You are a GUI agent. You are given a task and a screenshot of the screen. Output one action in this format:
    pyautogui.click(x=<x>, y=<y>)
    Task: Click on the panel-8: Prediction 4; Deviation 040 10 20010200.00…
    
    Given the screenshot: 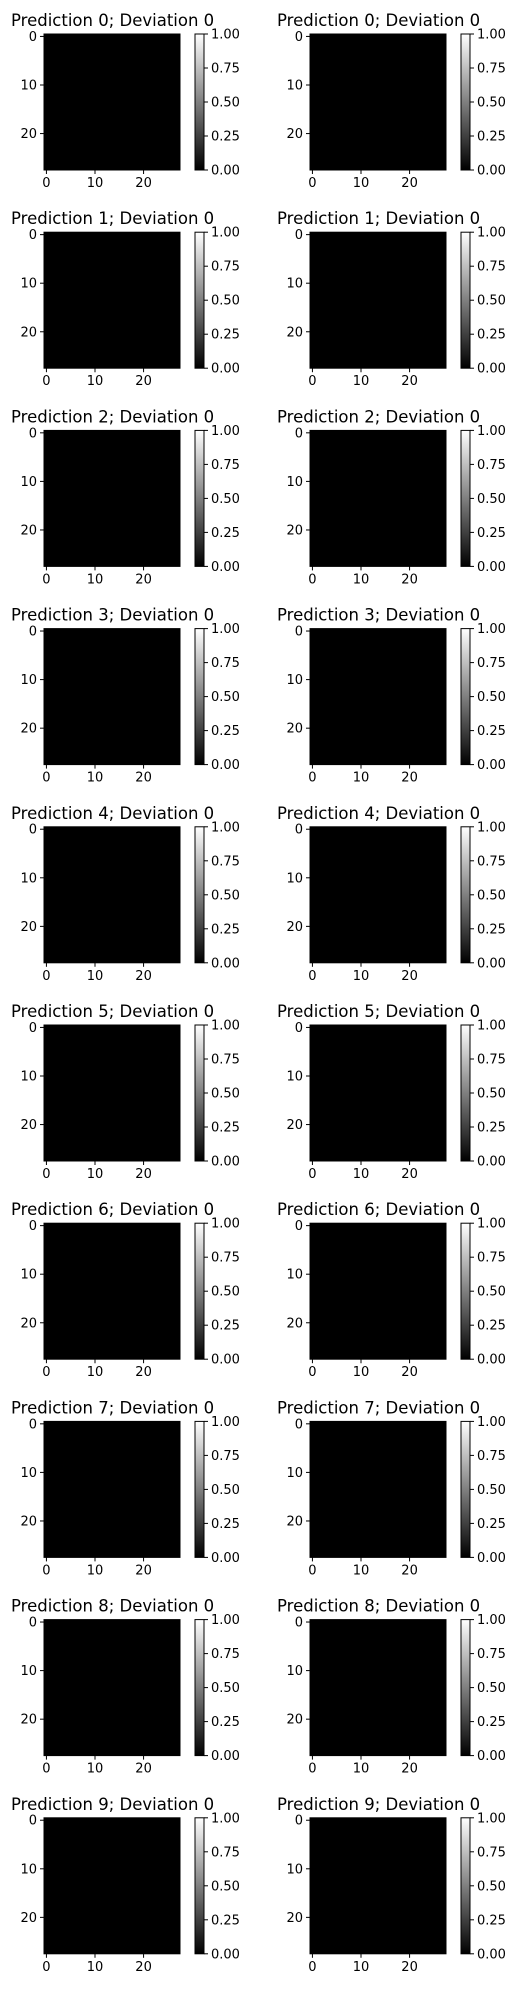 What is the action you would take?
    pyautogui.click(x=125, y=894)
    